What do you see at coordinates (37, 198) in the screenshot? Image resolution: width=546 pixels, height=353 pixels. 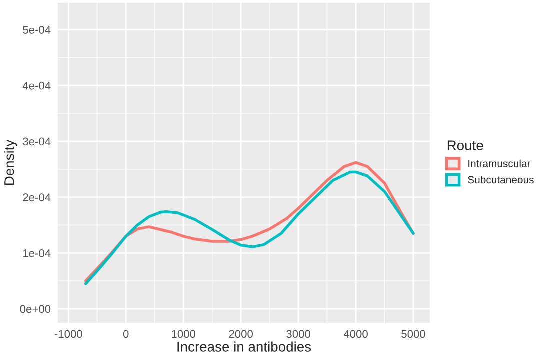 I see `y-tick-label: 2e-04` at bounding box center [37, 198].